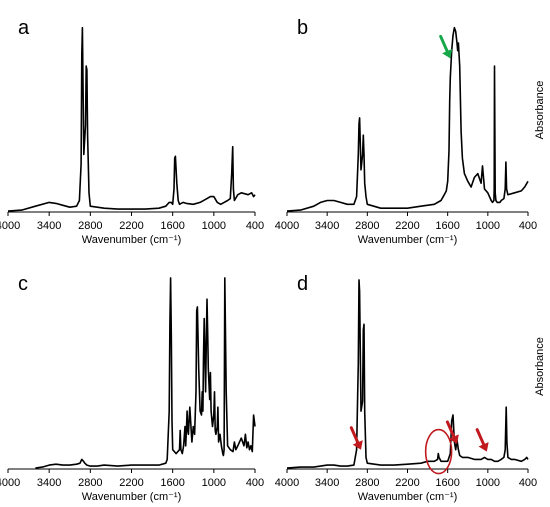 Image resolution: width=550 pixels, height=507 pixels. Describe the element at coordinates (302, 28) in the screenshot. I see `panel-label: b` at that location.